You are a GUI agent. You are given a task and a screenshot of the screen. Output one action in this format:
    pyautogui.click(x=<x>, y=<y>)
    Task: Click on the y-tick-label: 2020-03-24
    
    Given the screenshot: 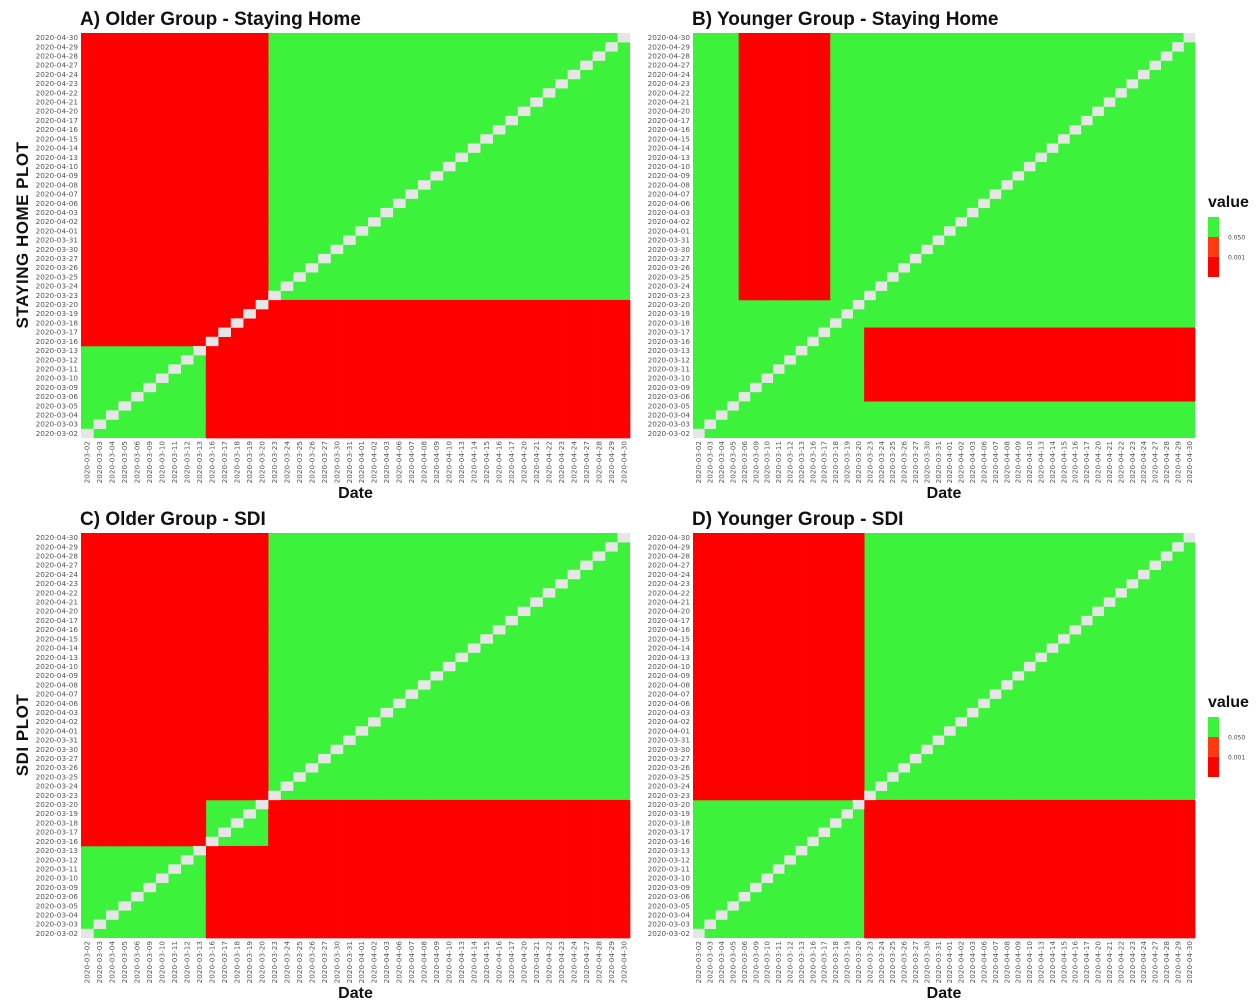 What is the action you would take?
    pyautogui.click(x=669, y=786)
    